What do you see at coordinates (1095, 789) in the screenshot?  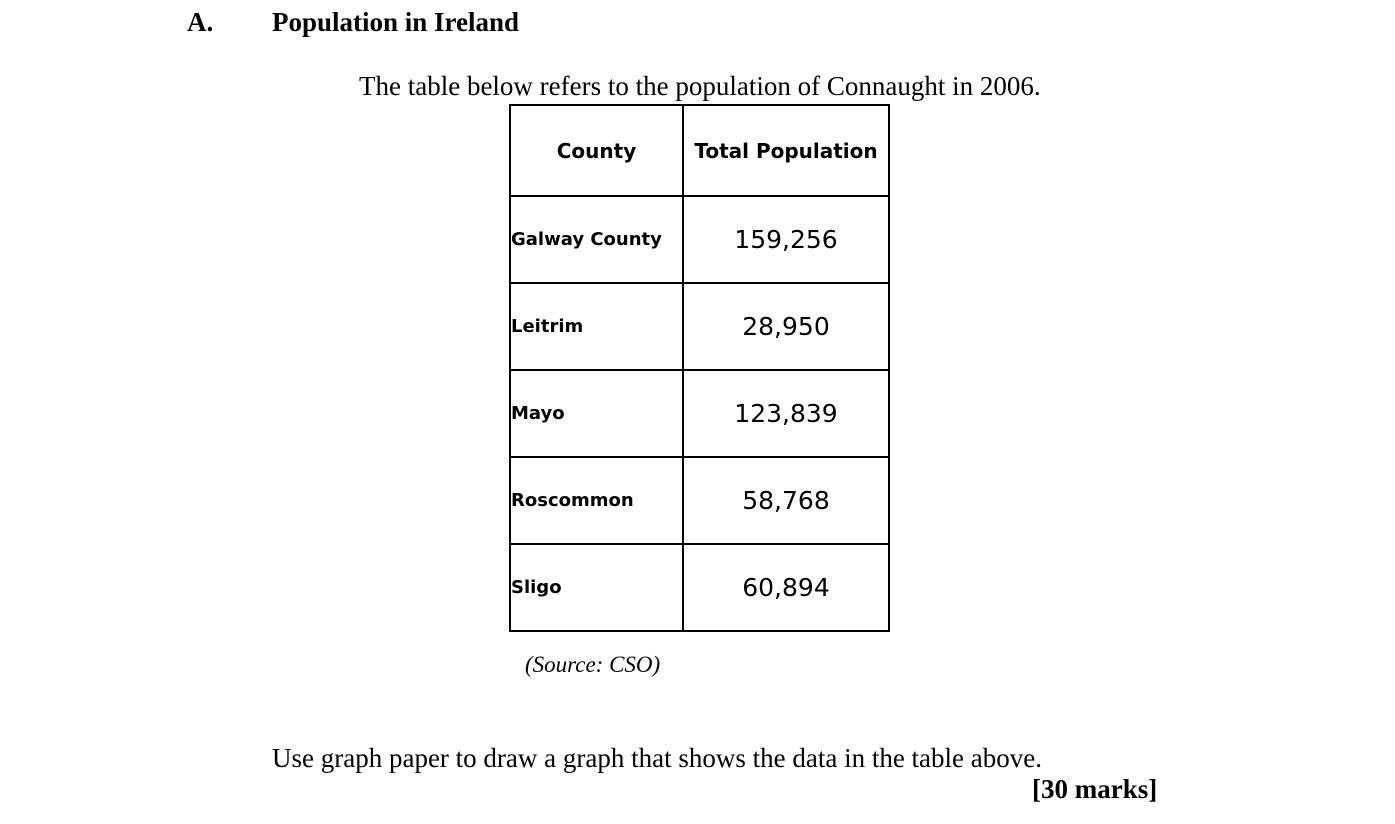 I see `marks-label: [30 marks]` at bounding box center [1095, 789].